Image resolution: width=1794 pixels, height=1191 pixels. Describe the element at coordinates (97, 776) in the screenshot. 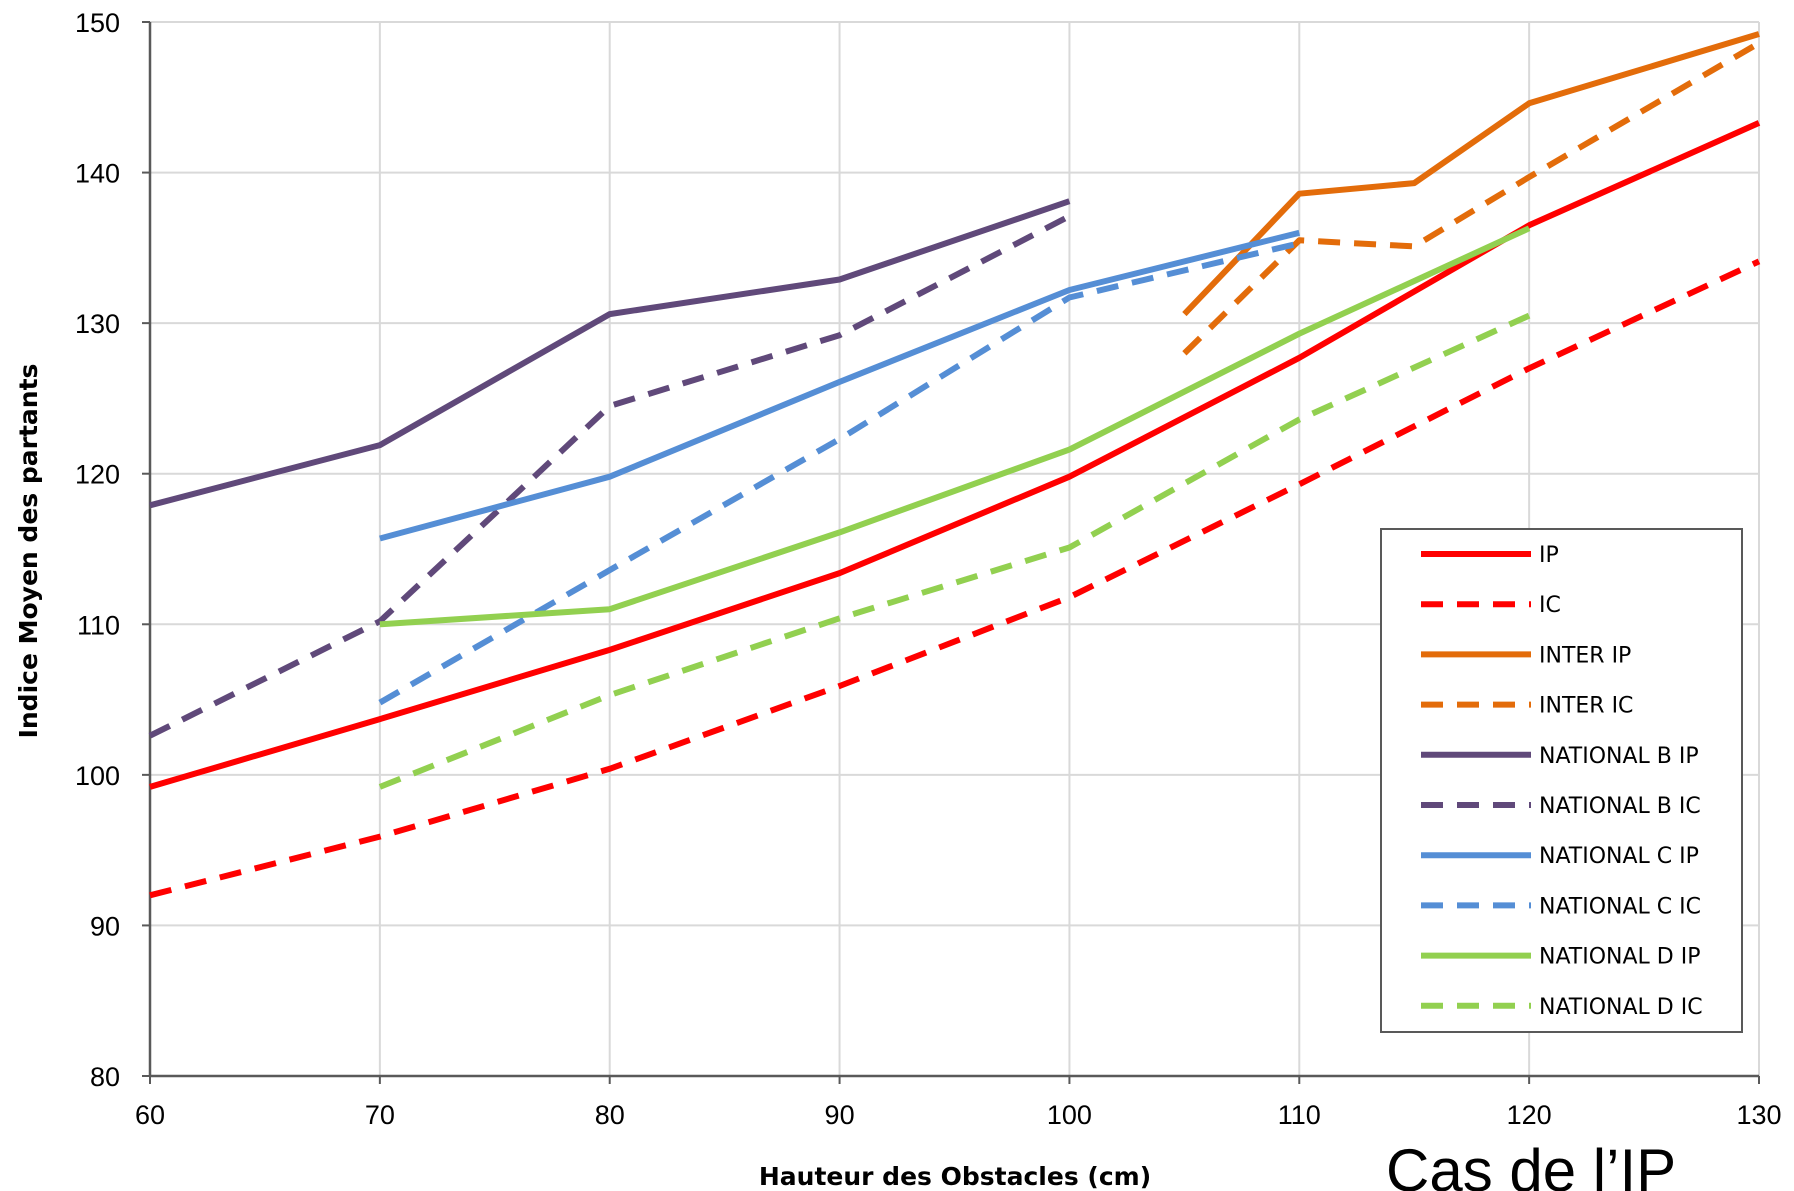

I see `y-tick-label: 100` at that location.